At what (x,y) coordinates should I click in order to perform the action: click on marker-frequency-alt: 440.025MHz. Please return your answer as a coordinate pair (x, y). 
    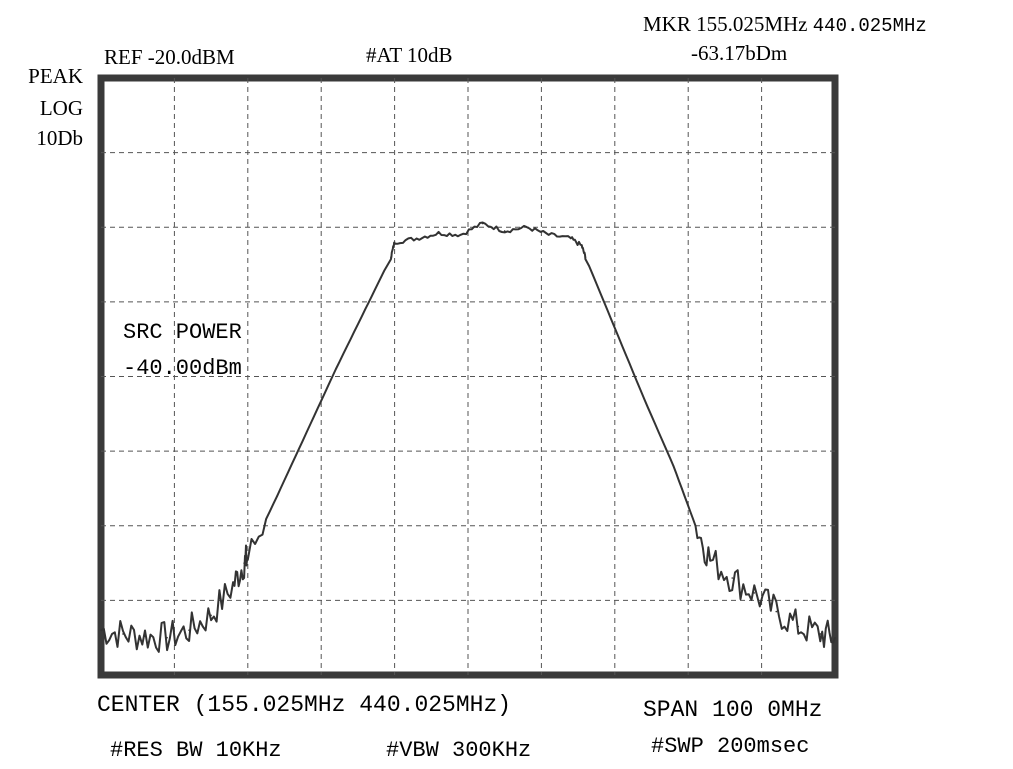
    Looking at the image, I should click on (869, 26).